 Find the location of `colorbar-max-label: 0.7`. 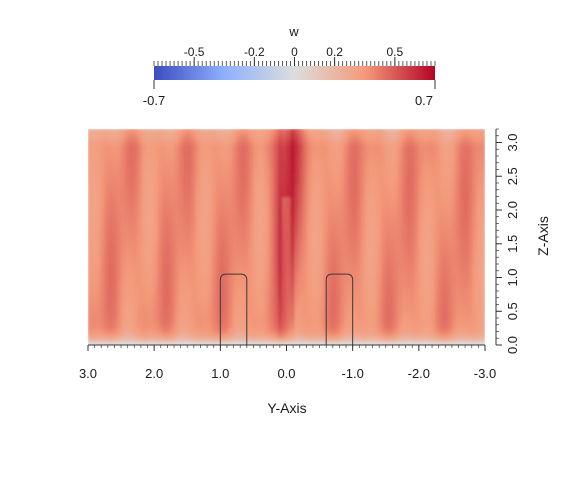

colorbar-max-label: 0.7 is located at coordinates (424, 100).